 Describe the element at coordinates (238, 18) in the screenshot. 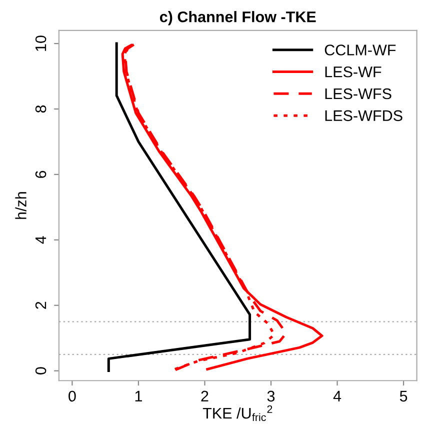

I see `chart-title: c) Channel Flow -TKE` at that location.